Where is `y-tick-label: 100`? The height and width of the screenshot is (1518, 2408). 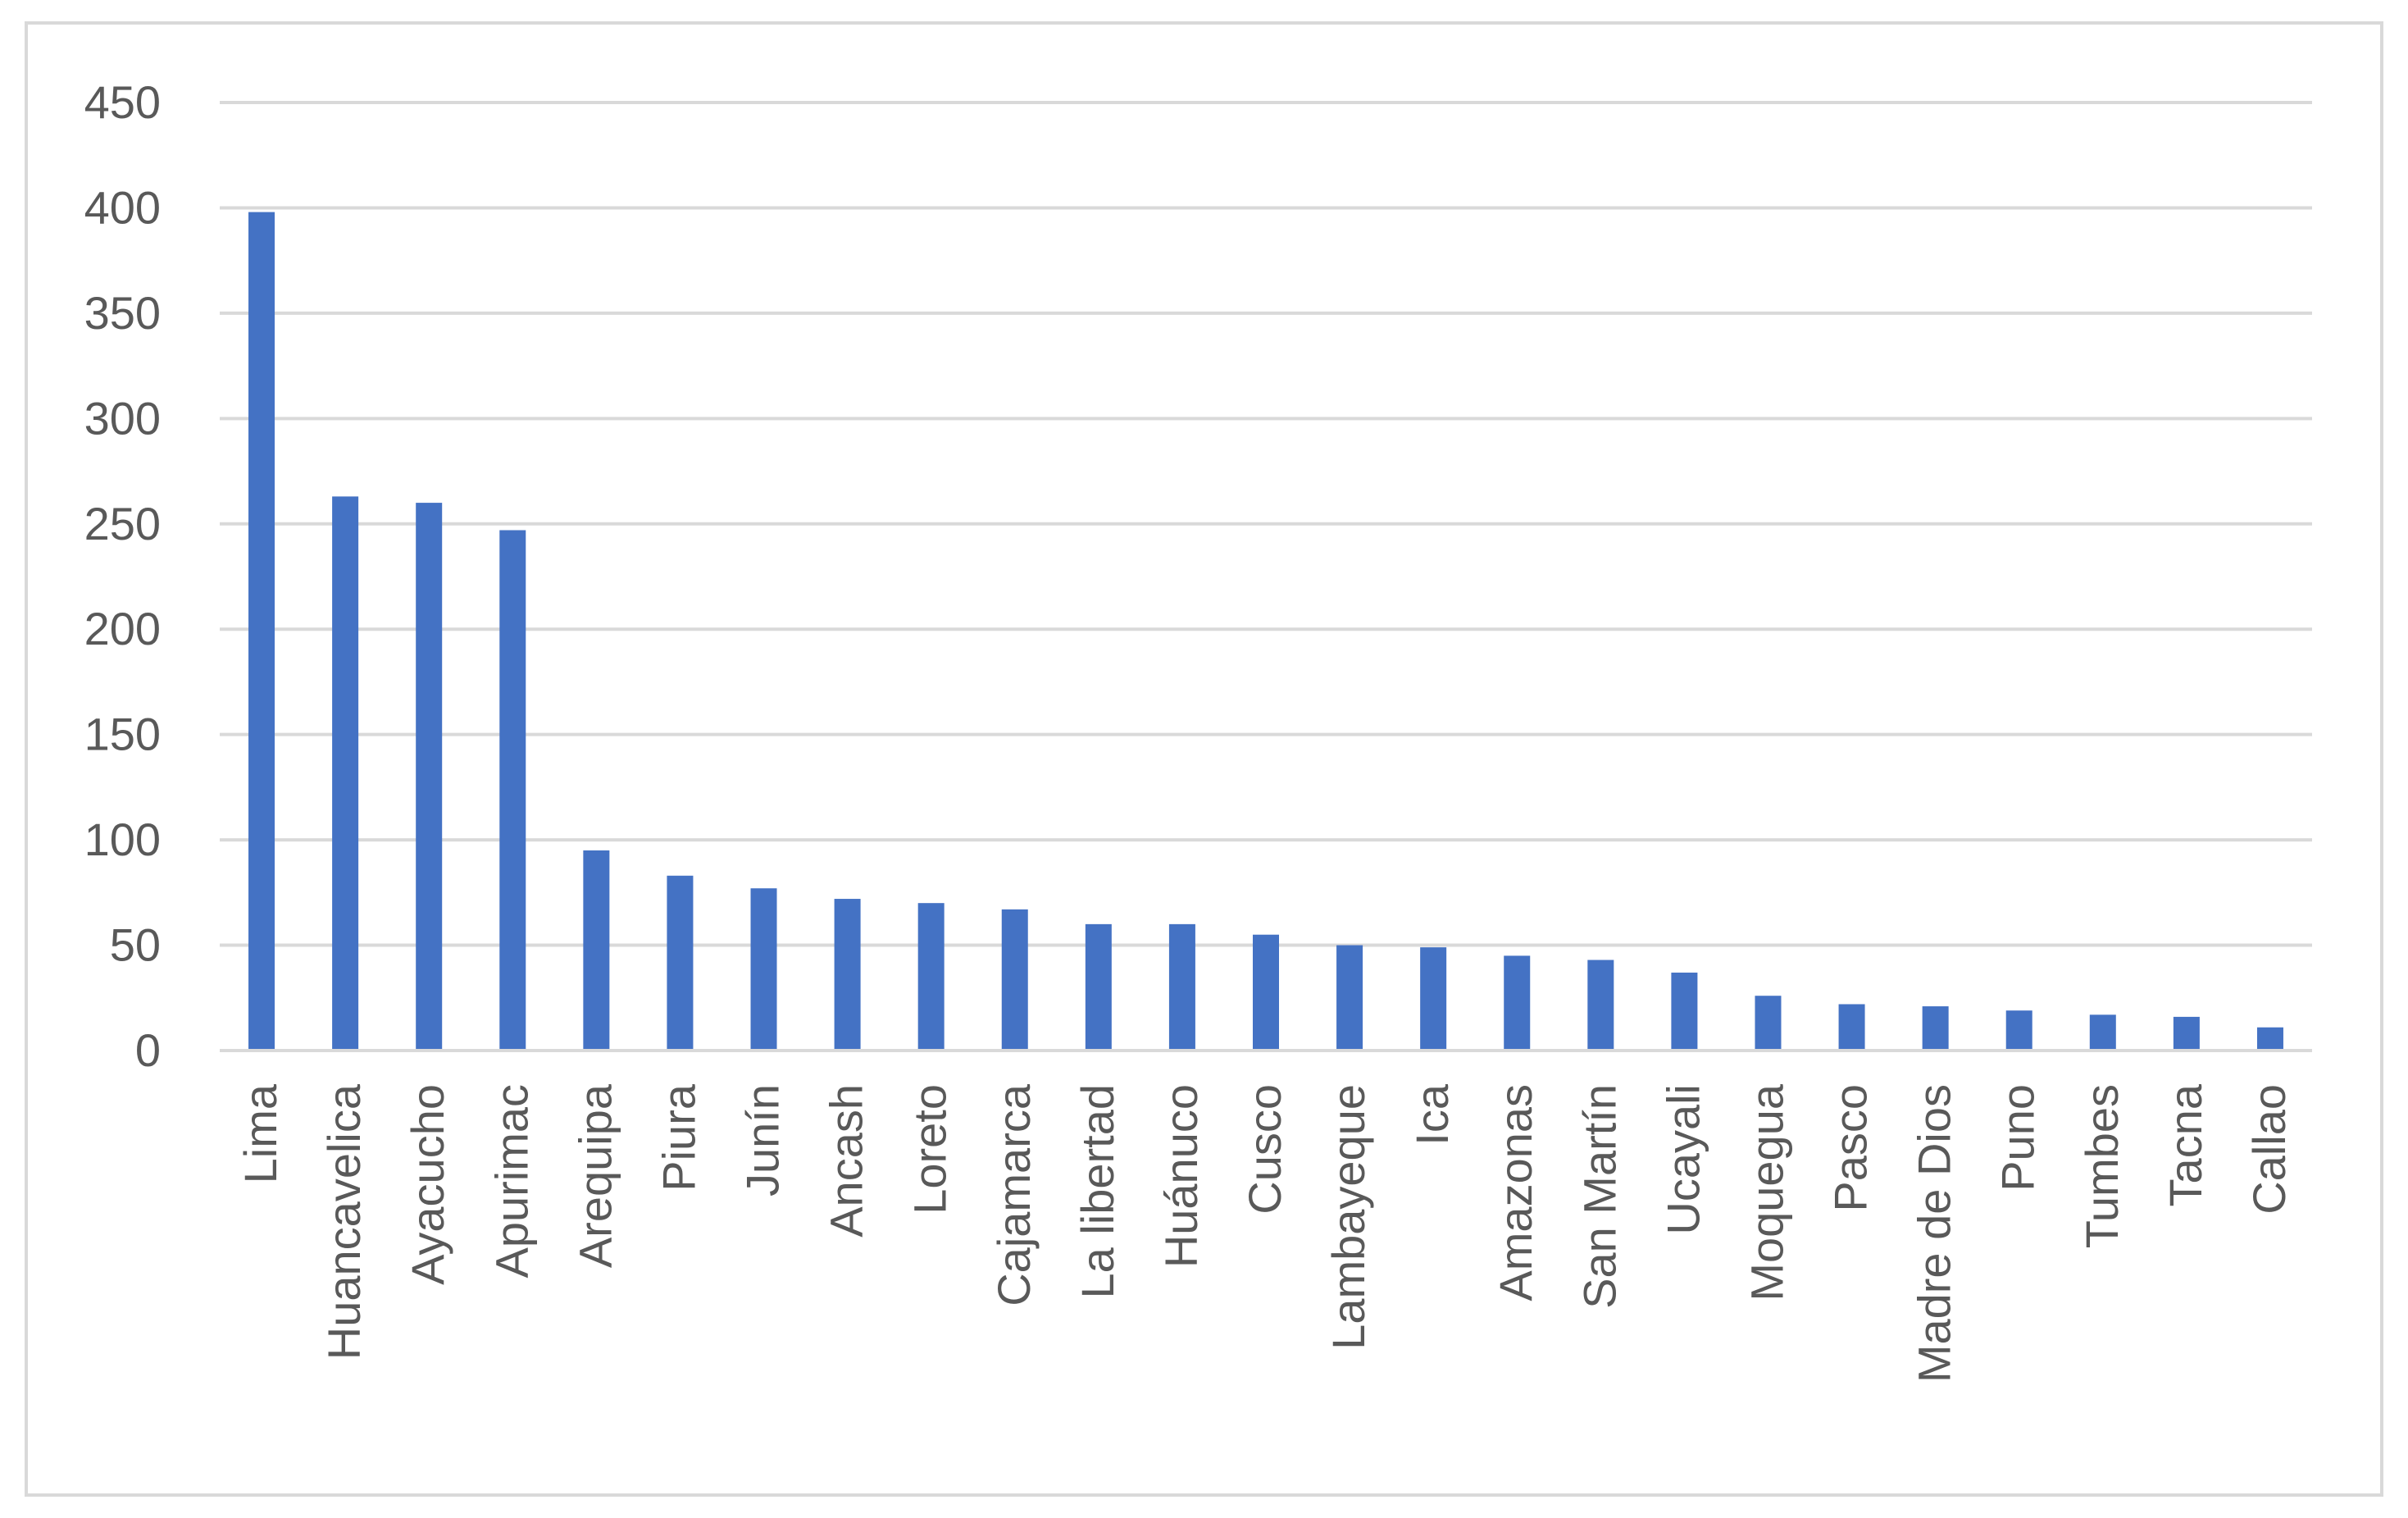 y-tick-label: 100 is located at coordinates (122, 839).